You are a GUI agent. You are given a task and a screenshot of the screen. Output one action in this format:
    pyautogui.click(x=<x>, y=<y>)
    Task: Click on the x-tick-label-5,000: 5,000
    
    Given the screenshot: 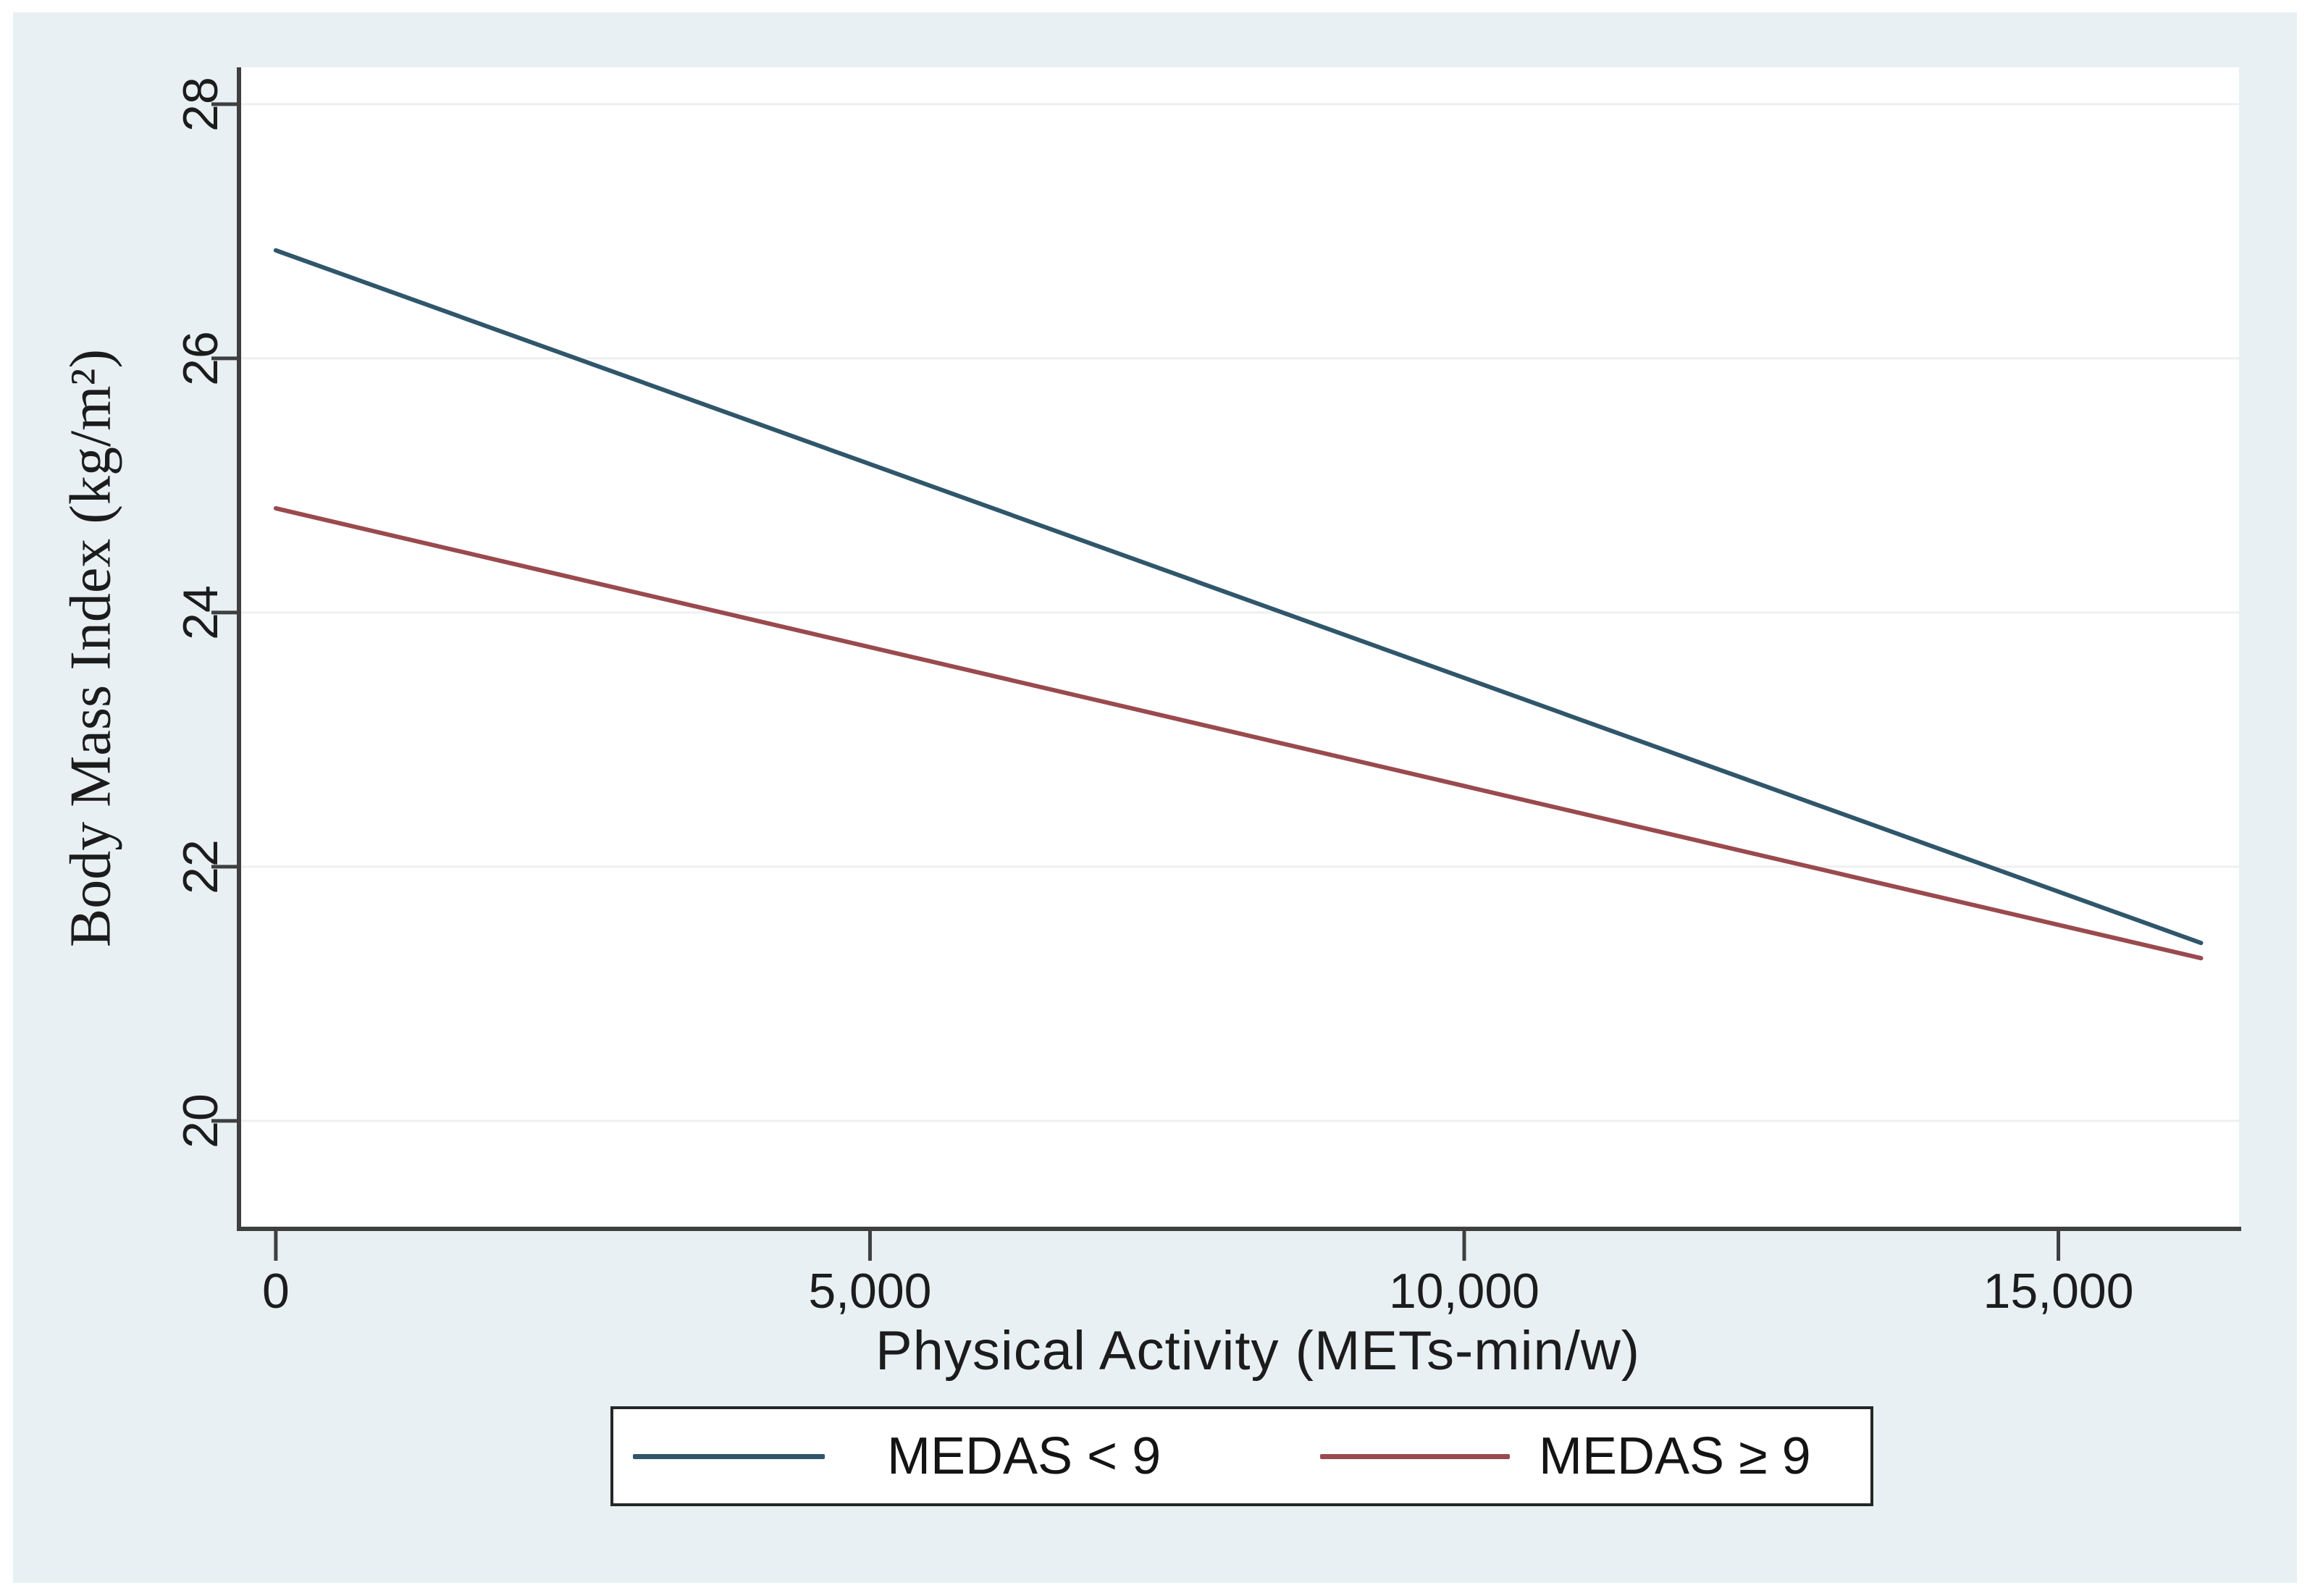 What is the action you would take?
    pyautogui.click(x=870, y=1291)
    